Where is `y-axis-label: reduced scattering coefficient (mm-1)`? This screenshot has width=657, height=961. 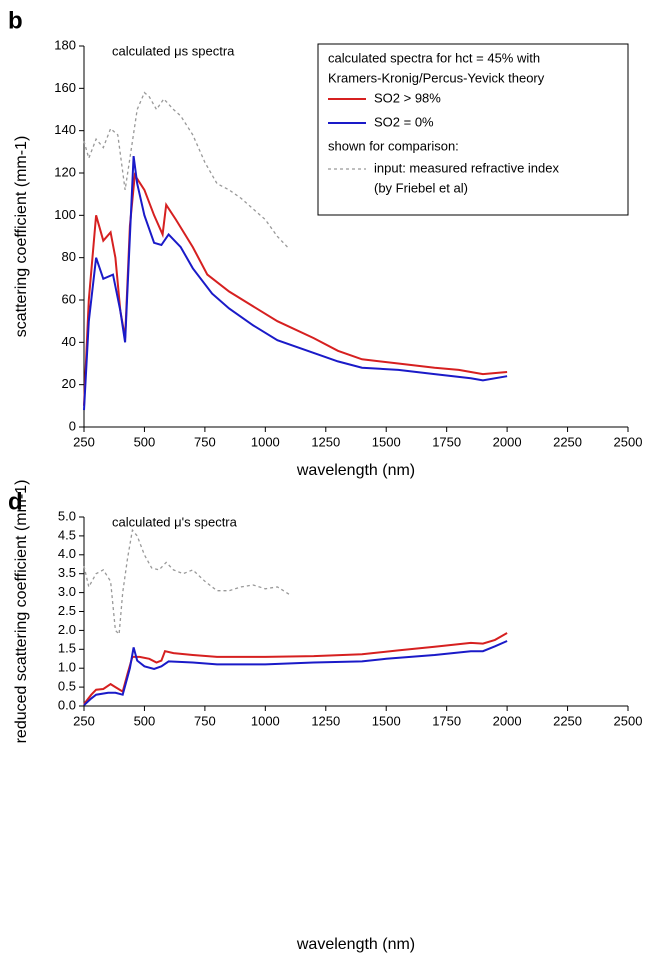
y-axis-label: reduced scattering coefficient (mm-1) is located at coordinates (21, 612).